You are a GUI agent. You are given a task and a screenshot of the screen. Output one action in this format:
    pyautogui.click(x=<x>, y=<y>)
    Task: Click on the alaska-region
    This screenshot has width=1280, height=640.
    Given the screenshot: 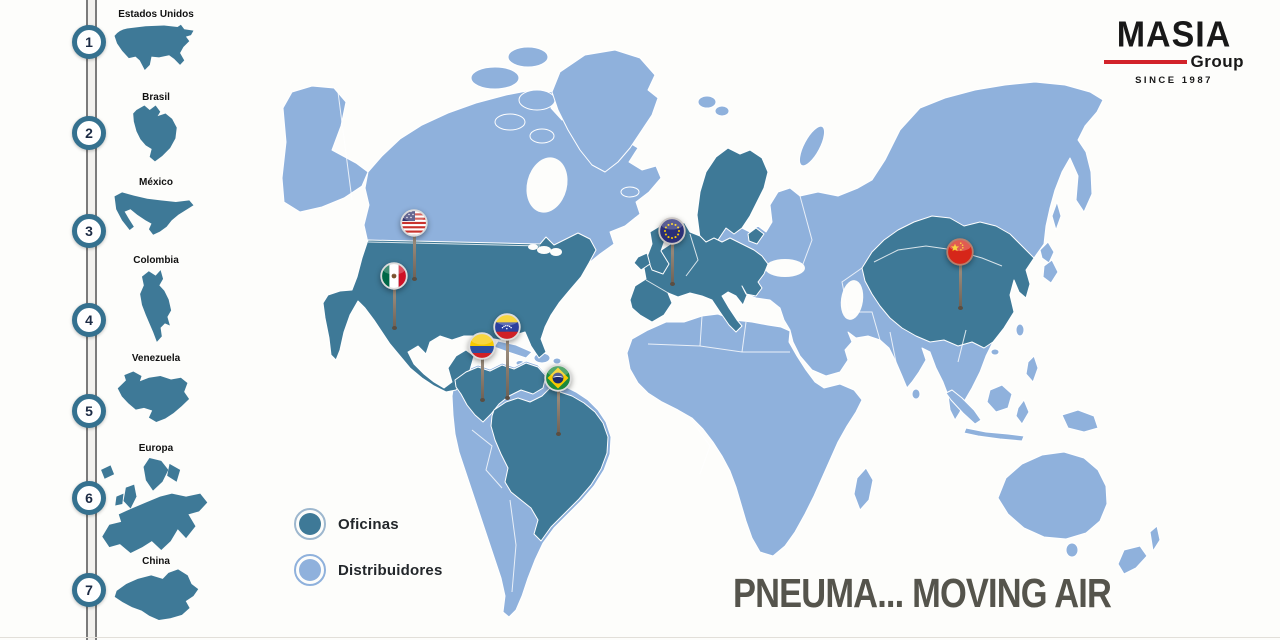 What is the action you would take?
    pyautogui.click(x=325, y=149)
    